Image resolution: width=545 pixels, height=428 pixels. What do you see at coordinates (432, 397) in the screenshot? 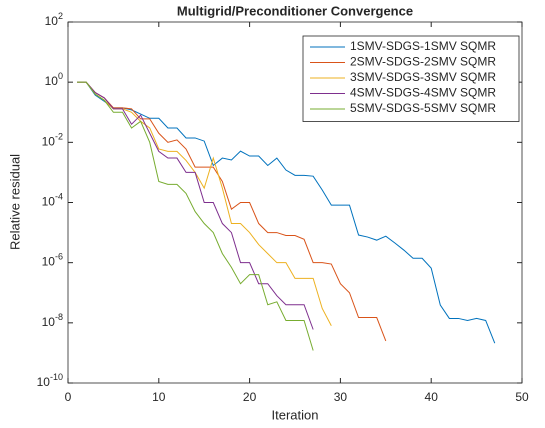
I see `x-tick-label: 40` at bounding box center [432, 397].